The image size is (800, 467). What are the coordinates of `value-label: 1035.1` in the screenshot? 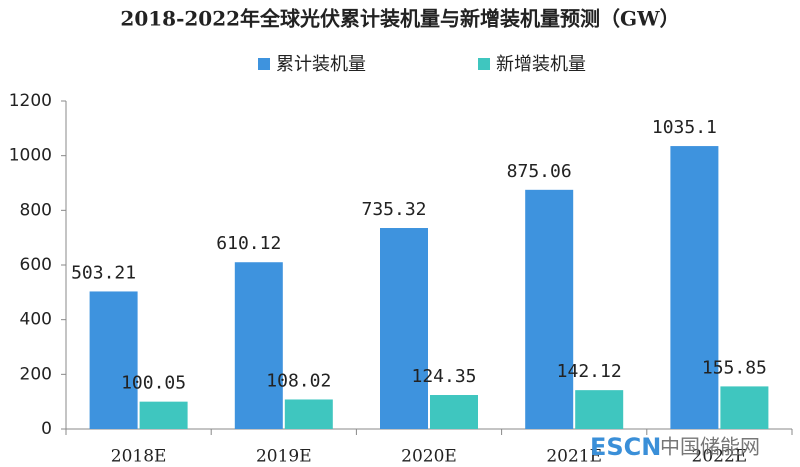 It's located at (684, 127).